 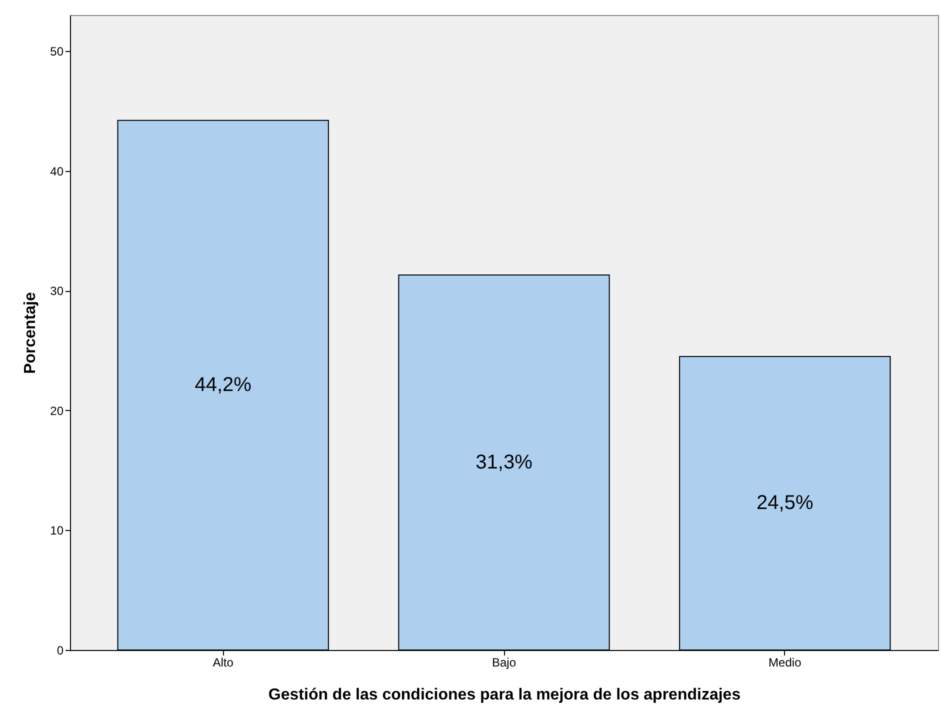 I want to click on y-tick-label: 40, so click(x=57, y=171).